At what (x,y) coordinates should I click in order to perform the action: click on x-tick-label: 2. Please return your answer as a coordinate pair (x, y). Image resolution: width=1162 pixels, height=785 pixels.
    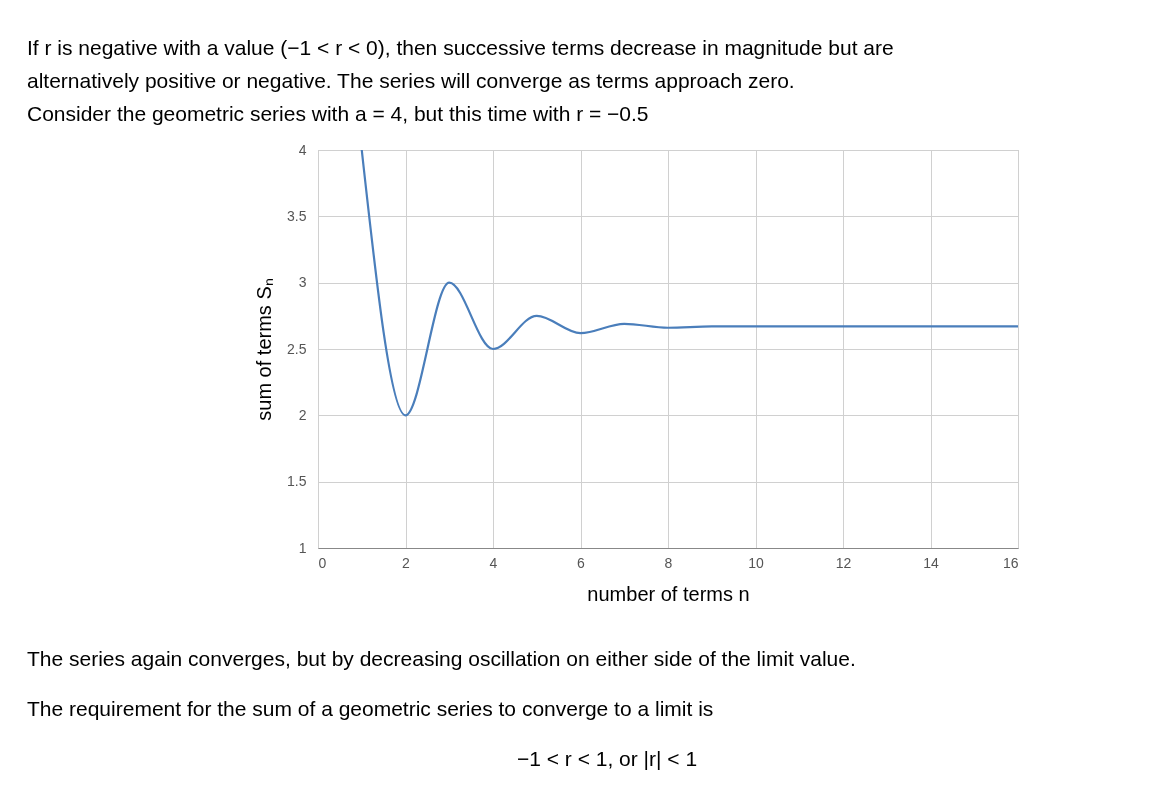
    Looking at the image, I should click on (406, 562).